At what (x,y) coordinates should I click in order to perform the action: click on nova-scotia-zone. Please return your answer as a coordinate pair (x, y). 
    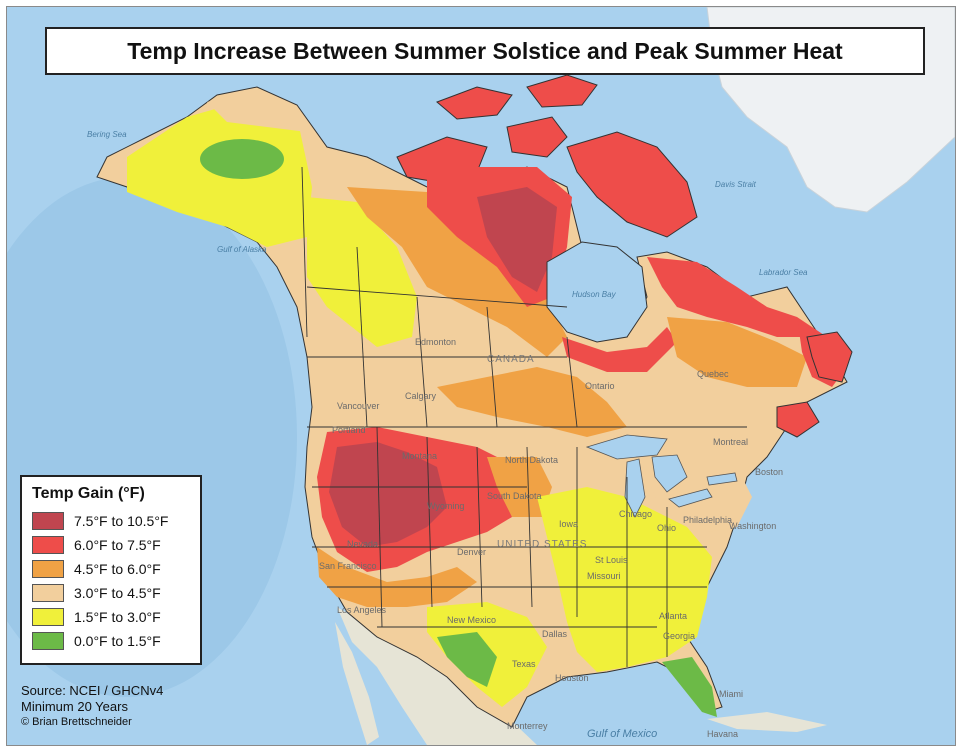
    Looking at the image, I should click on (798, 419).